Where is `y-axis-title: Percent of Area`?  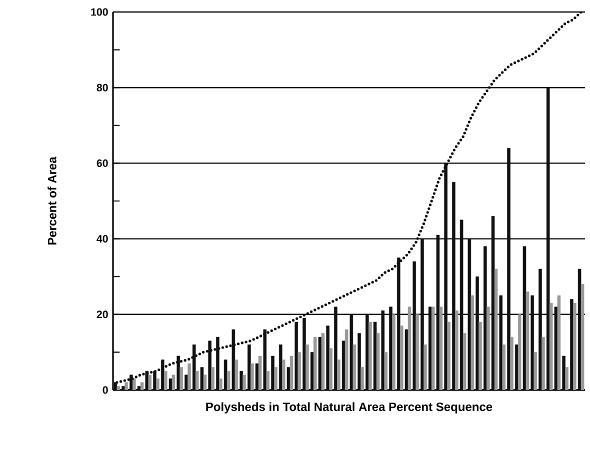 y-axis-title: Percent of Area is located at coordinates (52, 200).